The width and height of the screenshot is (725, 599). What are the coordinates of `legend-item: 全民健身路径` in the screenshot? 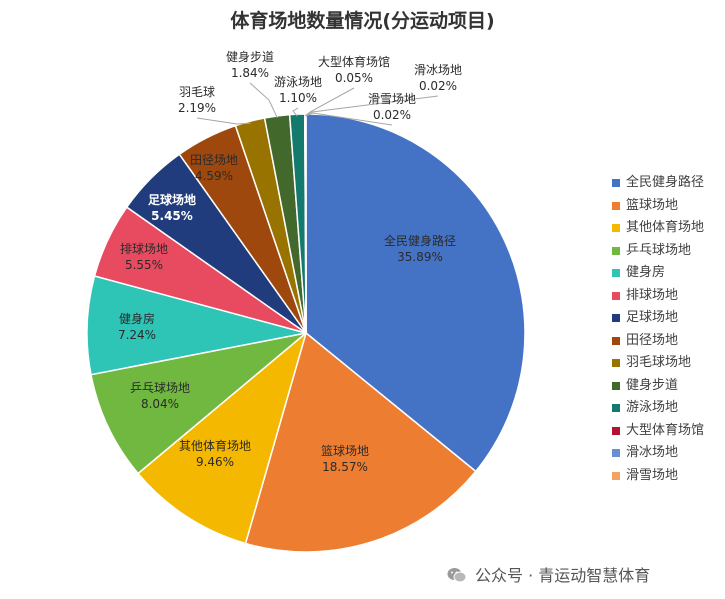 It's located at (658, 183).